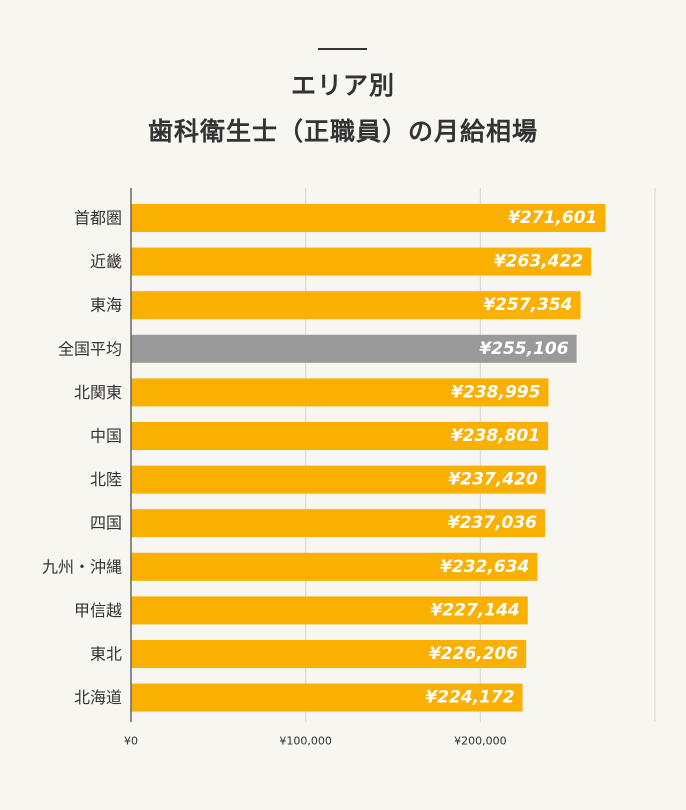 This screenshot has width=686, height=810. Describe the element at coordinates (527, 305) in the screenshot. I see `value-label: ¥257,354` at that location.